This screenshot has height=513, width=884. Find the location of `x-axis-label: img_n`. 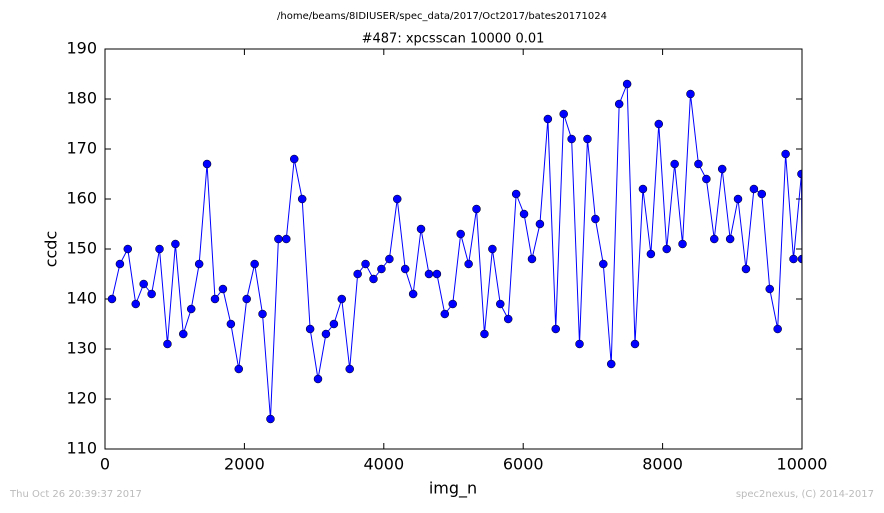

x-axis-label: img_n is located at coordinates (453, 489).